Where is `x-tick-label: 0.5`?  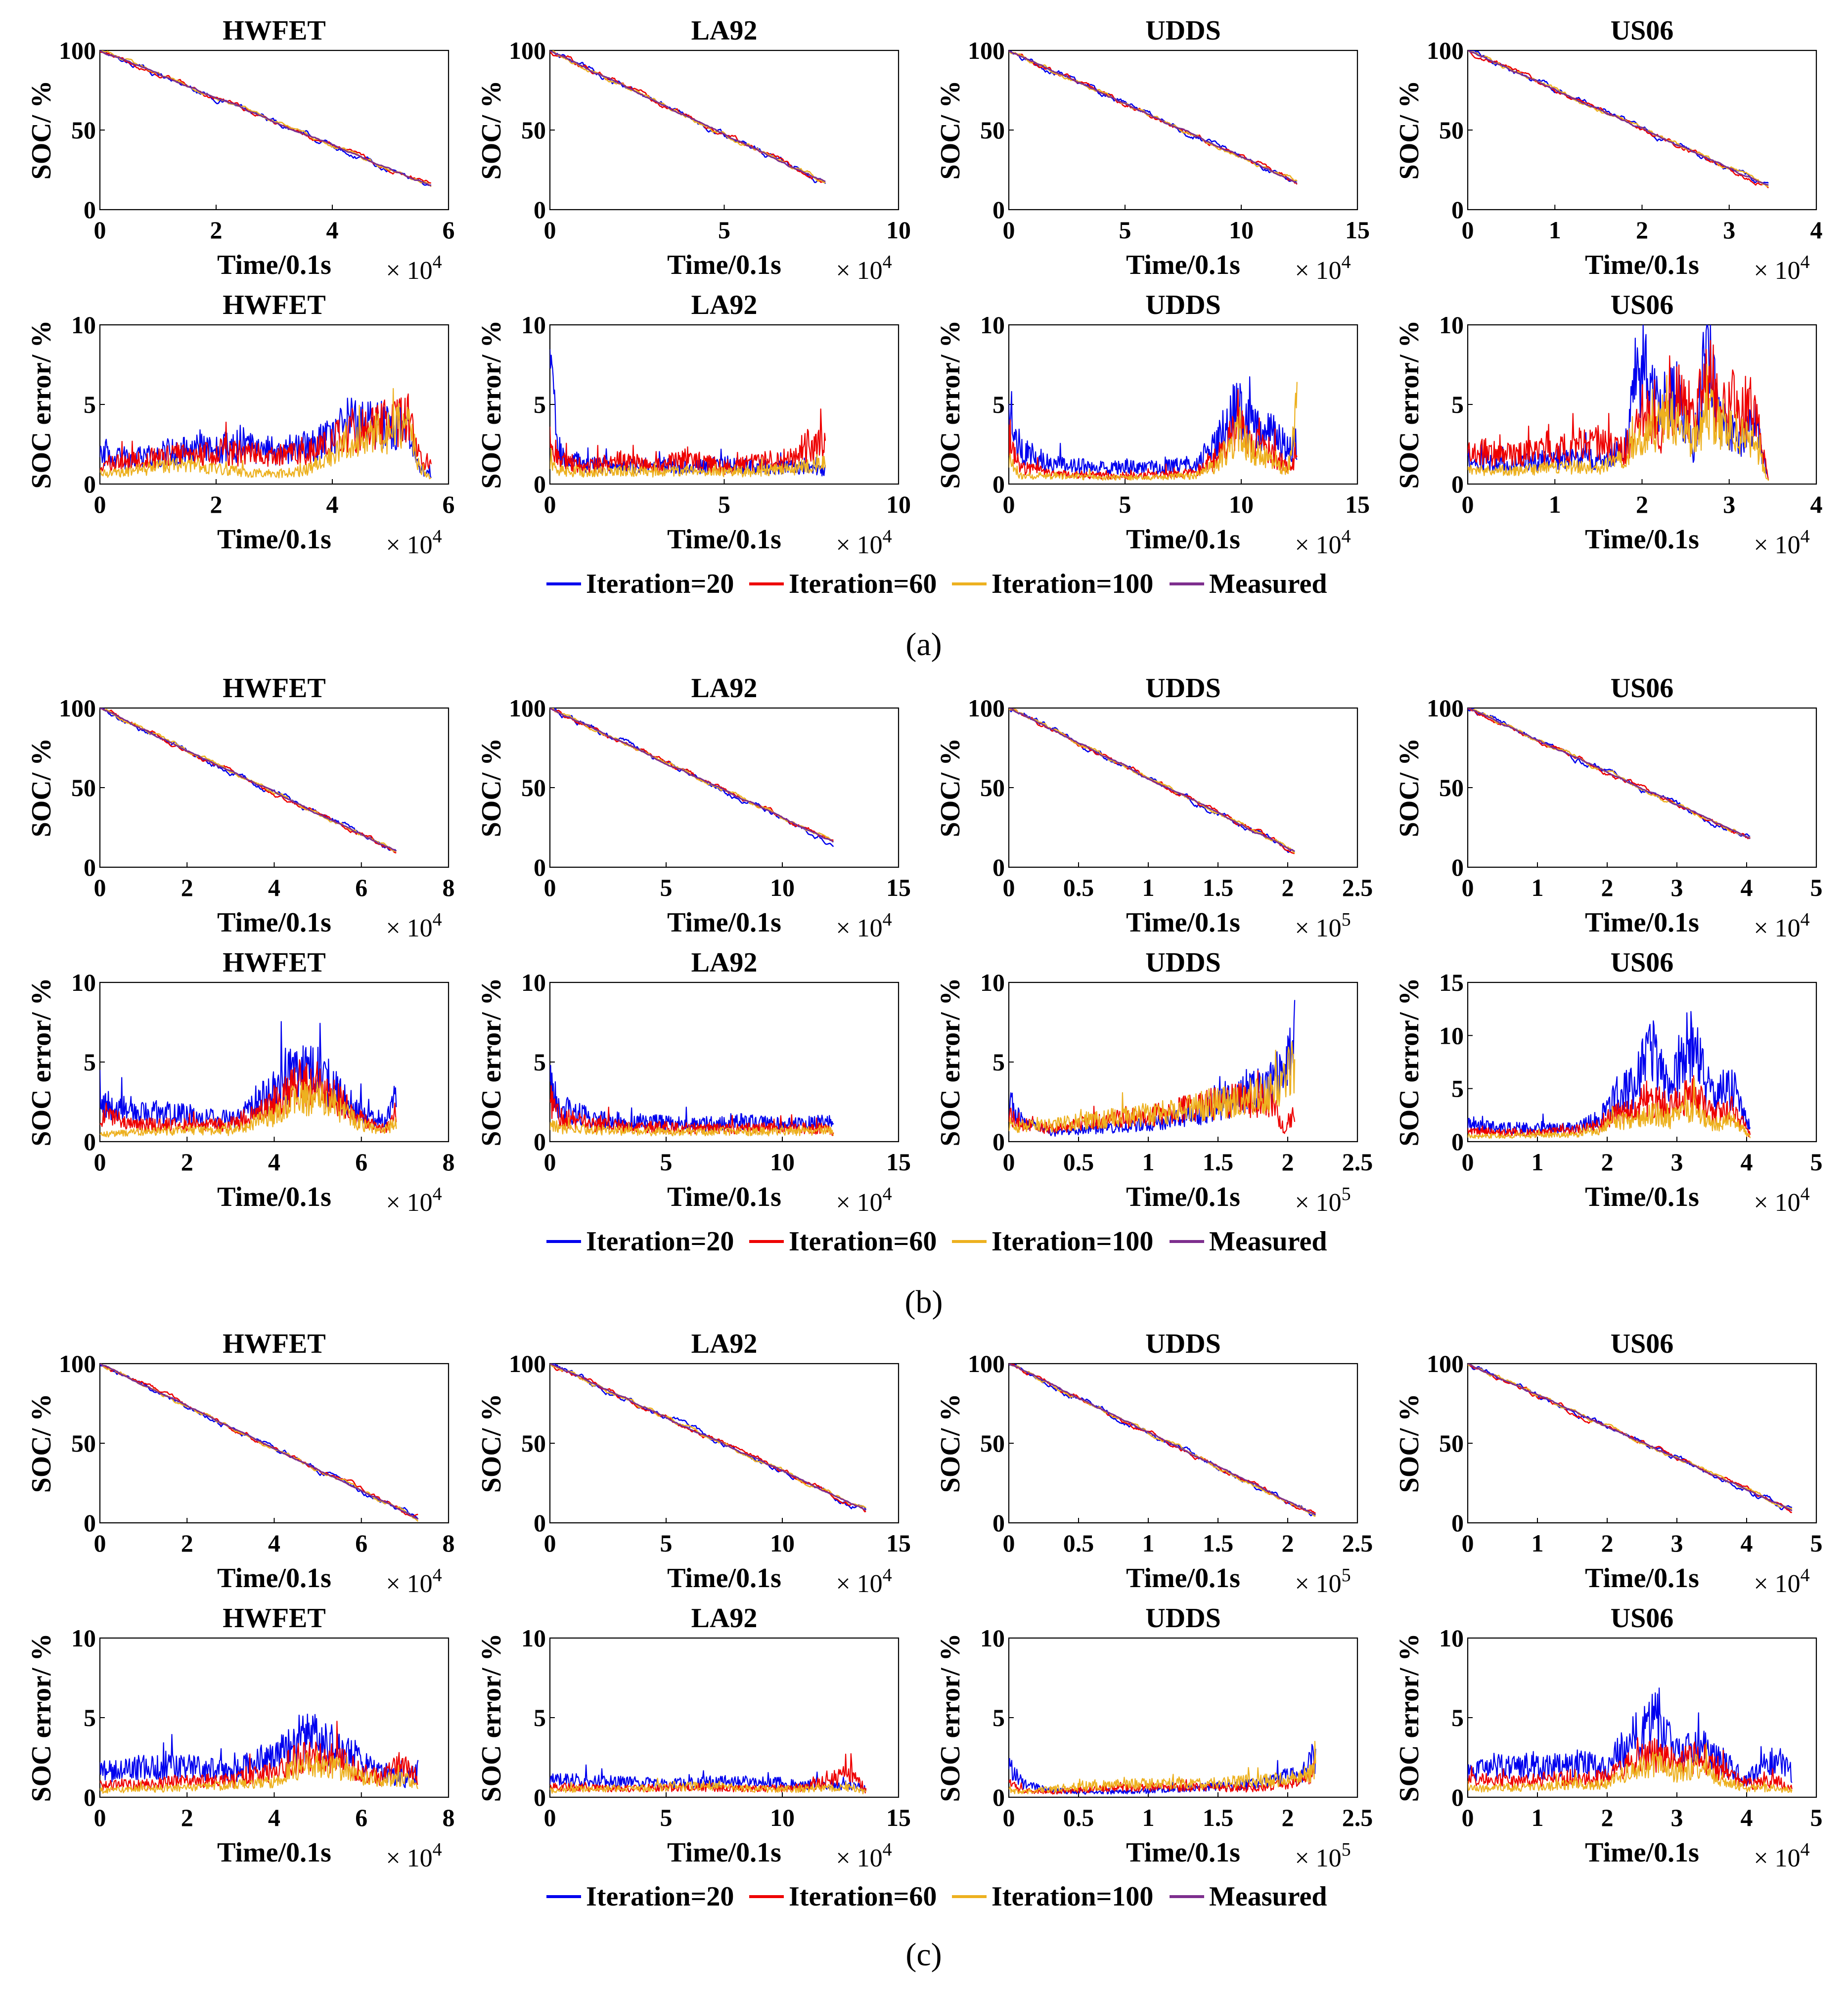
x-tick-label: 0.5 is located at coordinates (1078, 887).